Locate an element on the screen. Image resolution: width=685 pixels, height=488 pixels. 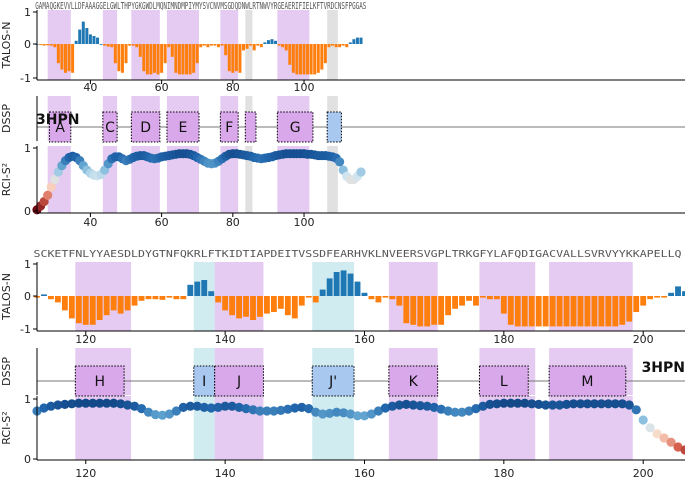
dssp-element-label: G is located at coordinates (295, 128).